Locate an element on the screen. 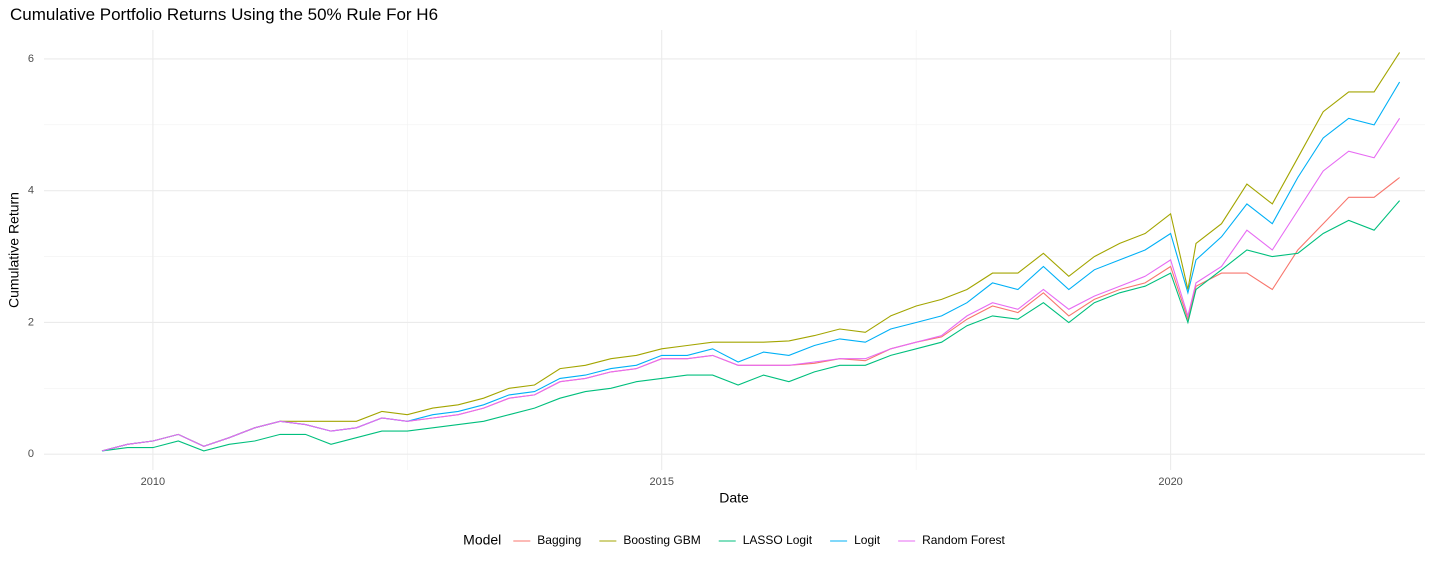  y-axis-title: Cumulative Return is located at coordinates (14, 250).